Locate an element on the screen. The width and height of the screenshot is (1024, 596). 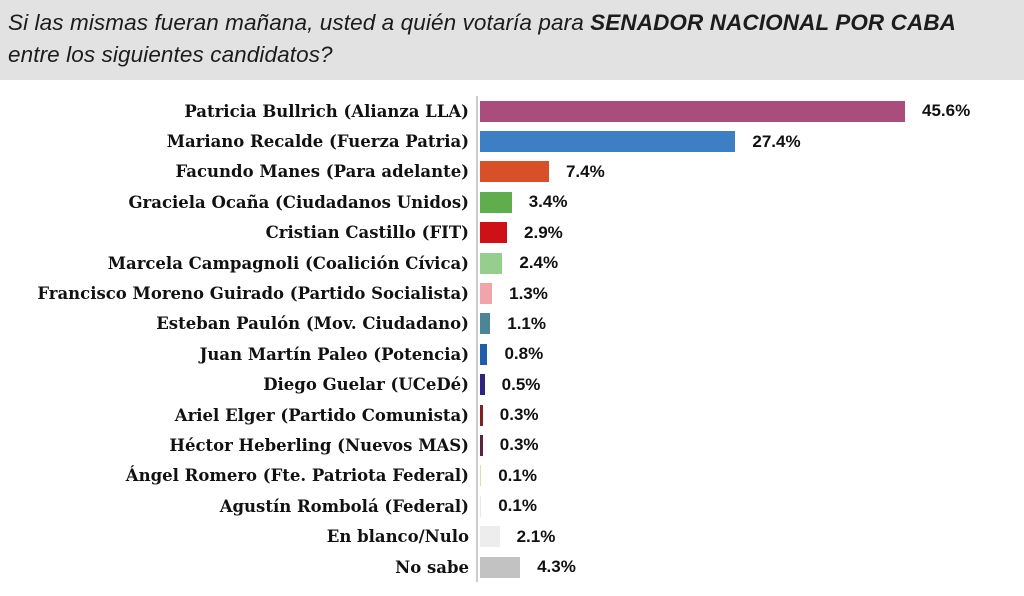
chart-row: En blanco/Nulo 2.1% is located at coordinates (512, 536).